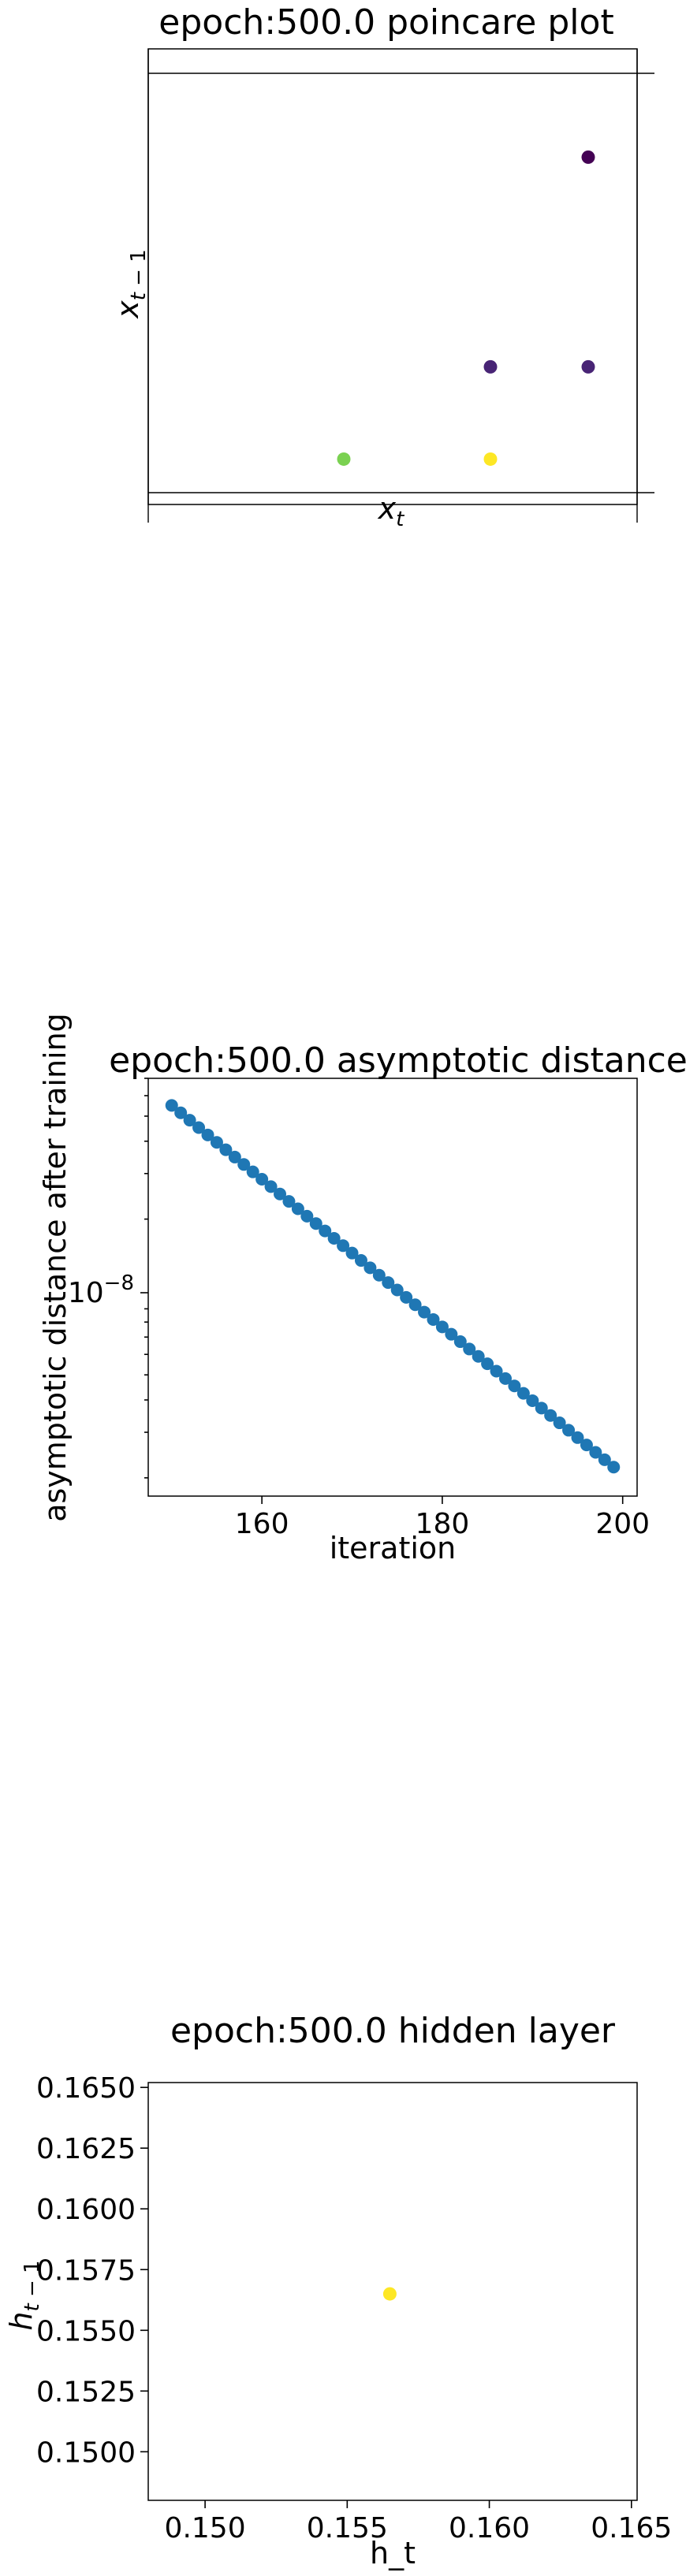 This screenshot has width=686, height=2576. What do you see at coordinates (385, 22) in the screenshot?
I see `poincare-title: epoch:500.0 poincare plot` at bounding box center [385, 22].